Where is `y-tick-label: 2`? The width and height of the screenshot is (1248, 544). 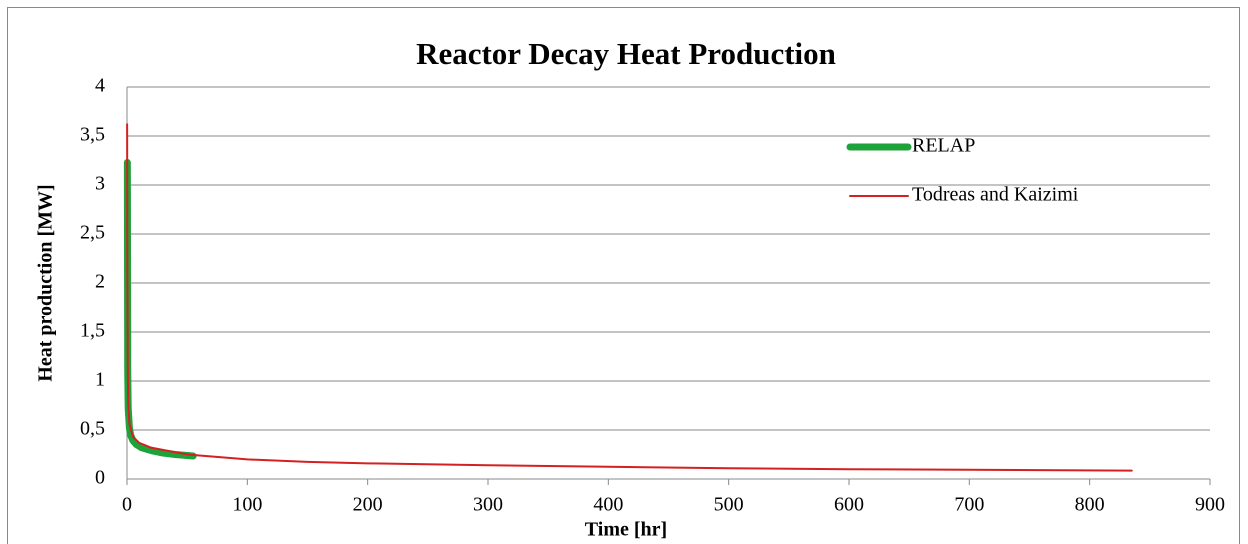
y-tick-label: 2 is located at coordinates (100, 282).